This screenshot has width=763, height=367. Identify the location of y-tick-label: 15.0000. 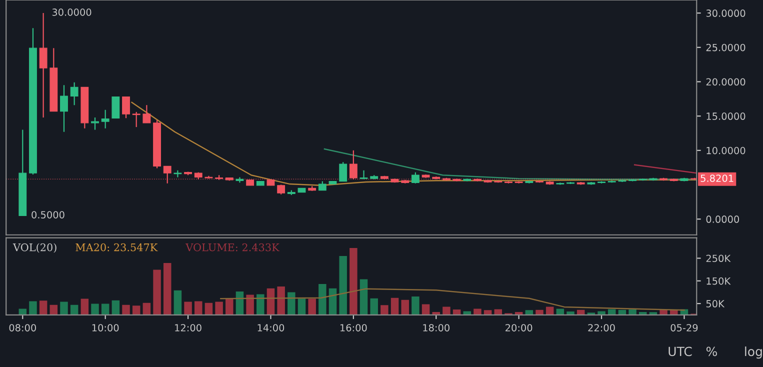
(726, 116).